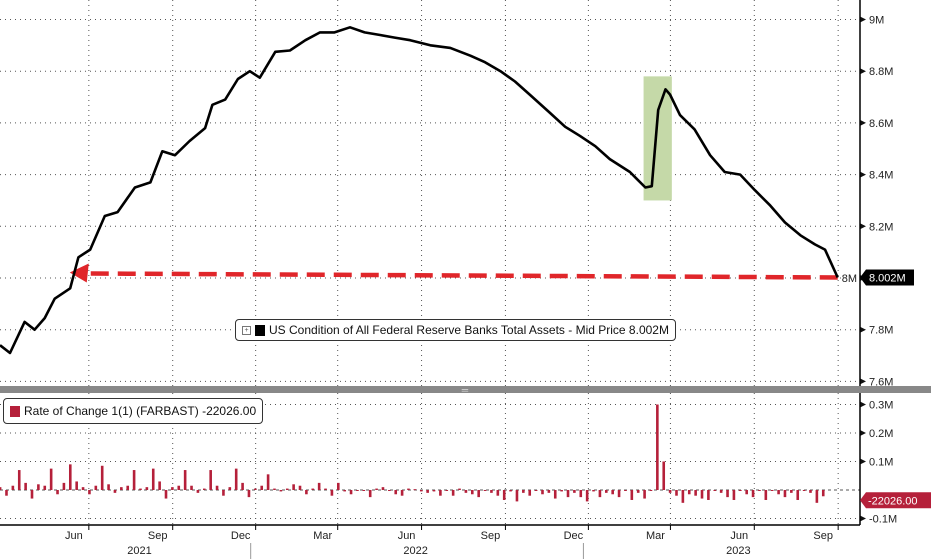 The height and width of the screenshot is (559, 931). Describe the element at coordinates (246, 330) in the screenshot. I see `expand-icon: +` at that location.